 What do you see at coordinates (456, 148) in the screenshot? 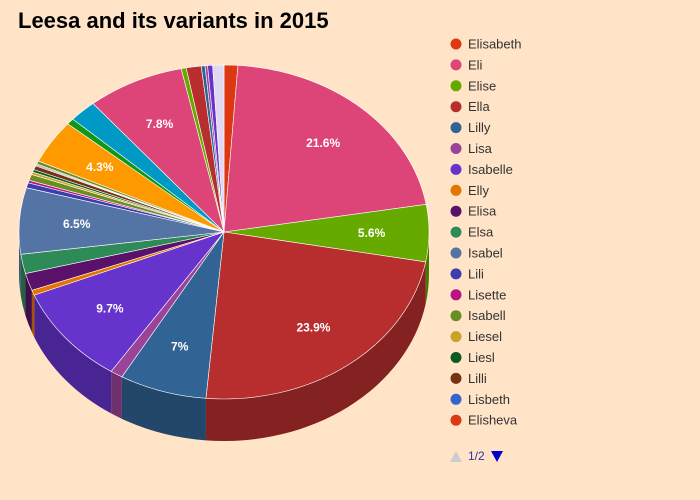
I see `legend-swatch-lisa` at bounding box center [456, 148].